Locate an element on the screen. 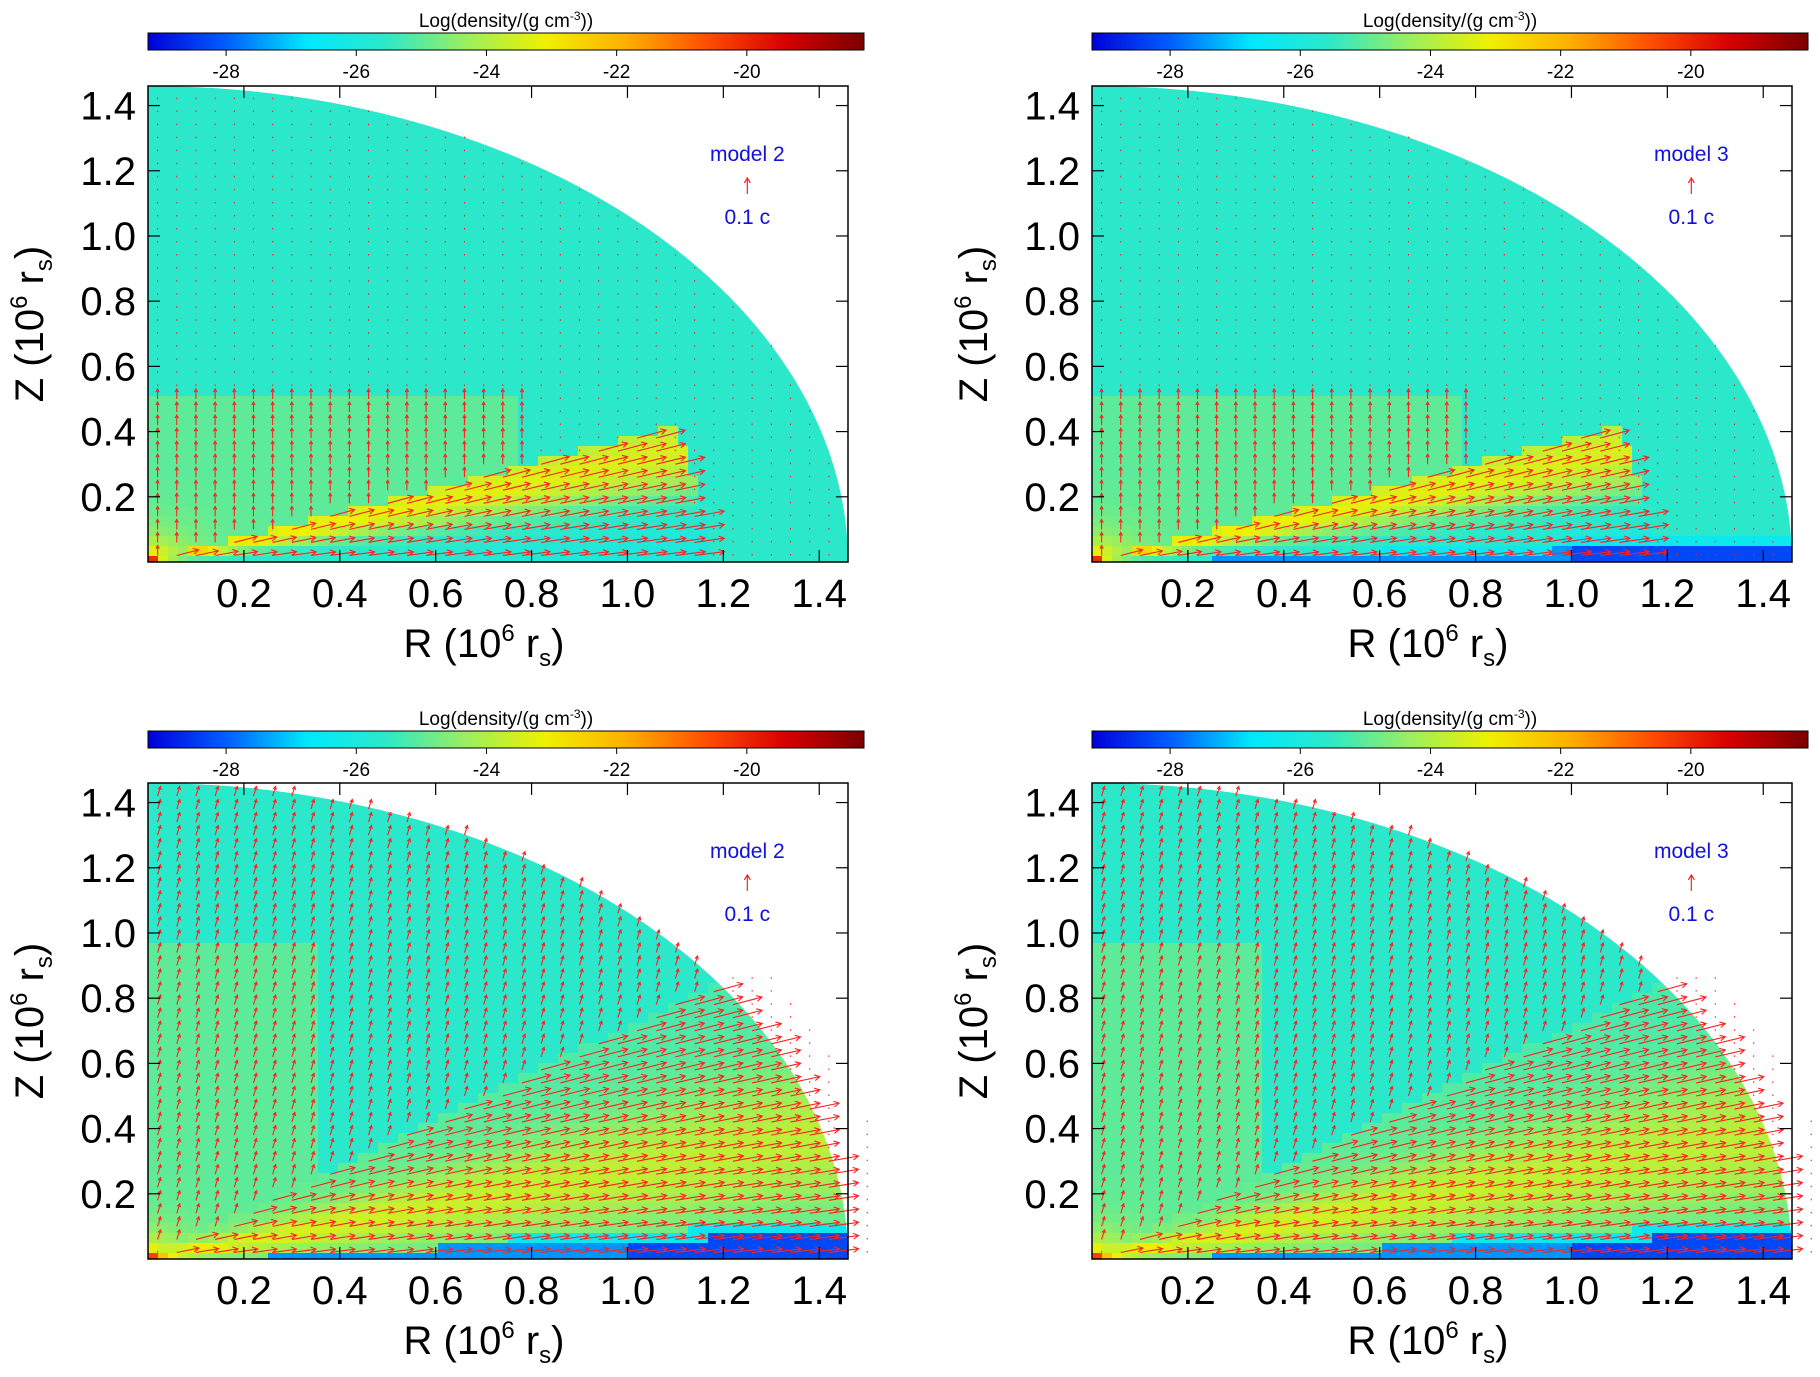  y-tick-label: 1.2 is located at coordinates (108, 172).